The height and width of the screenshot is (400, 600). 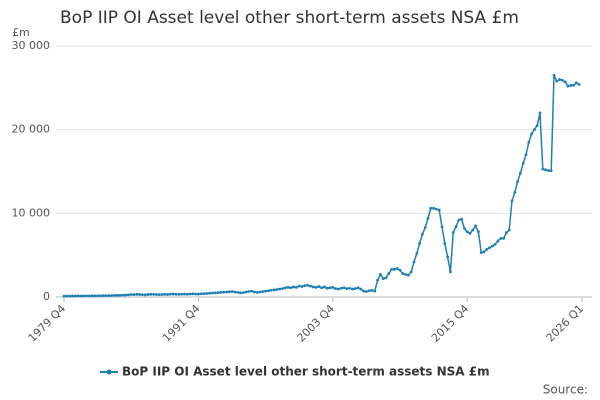 I want to click on x-tick-label: 2003 Q4, so click(x=316, y=323).